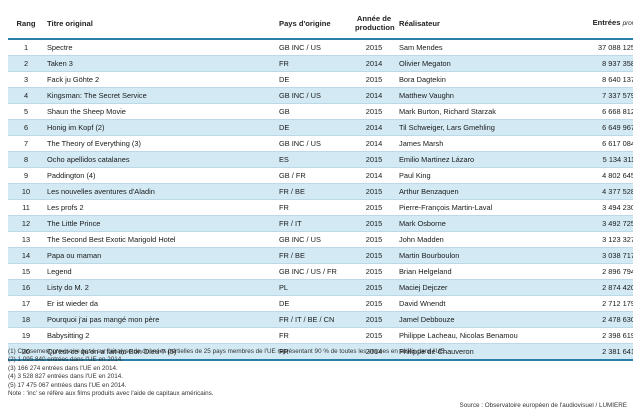  I want to click on cell-titre: The Little Prince, so click(160, 223).